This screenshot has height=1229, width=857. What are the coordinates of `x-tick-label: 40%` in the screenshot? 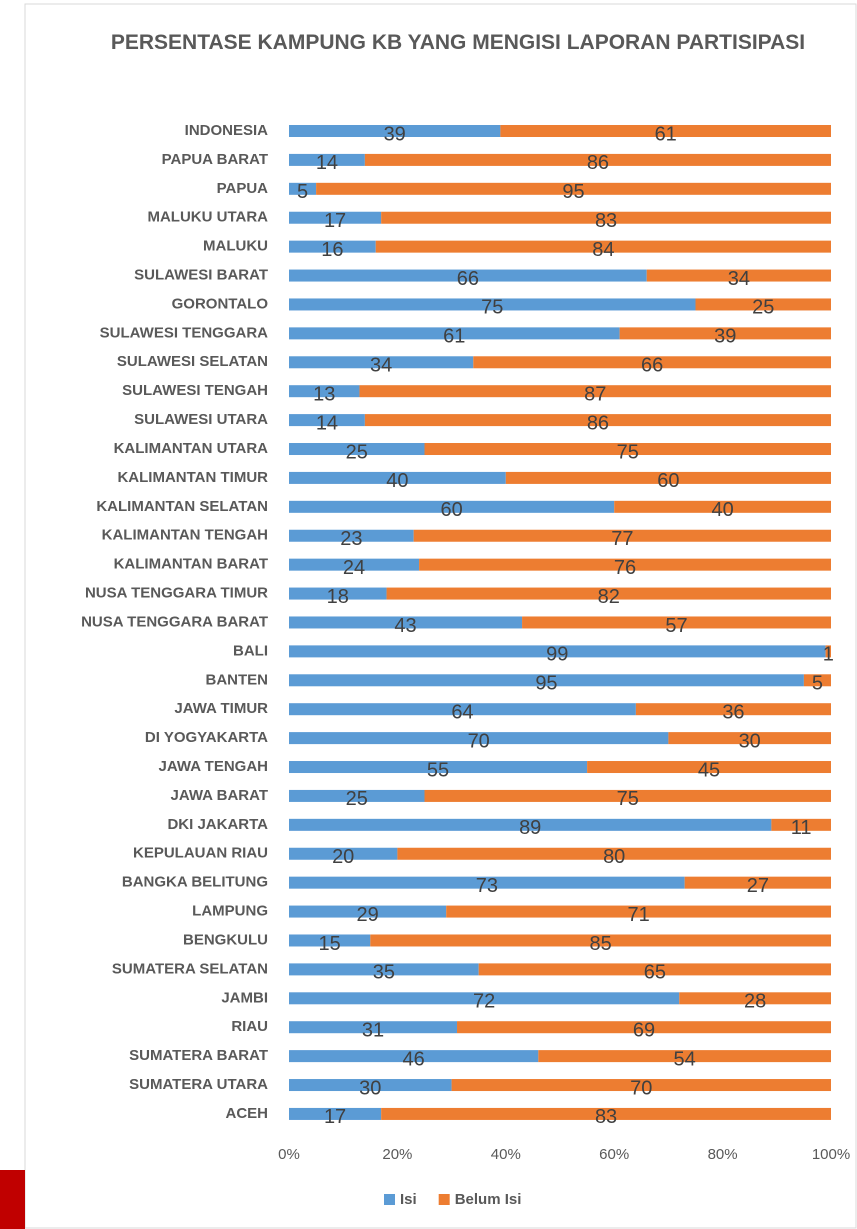 It's located at (506, 1154).